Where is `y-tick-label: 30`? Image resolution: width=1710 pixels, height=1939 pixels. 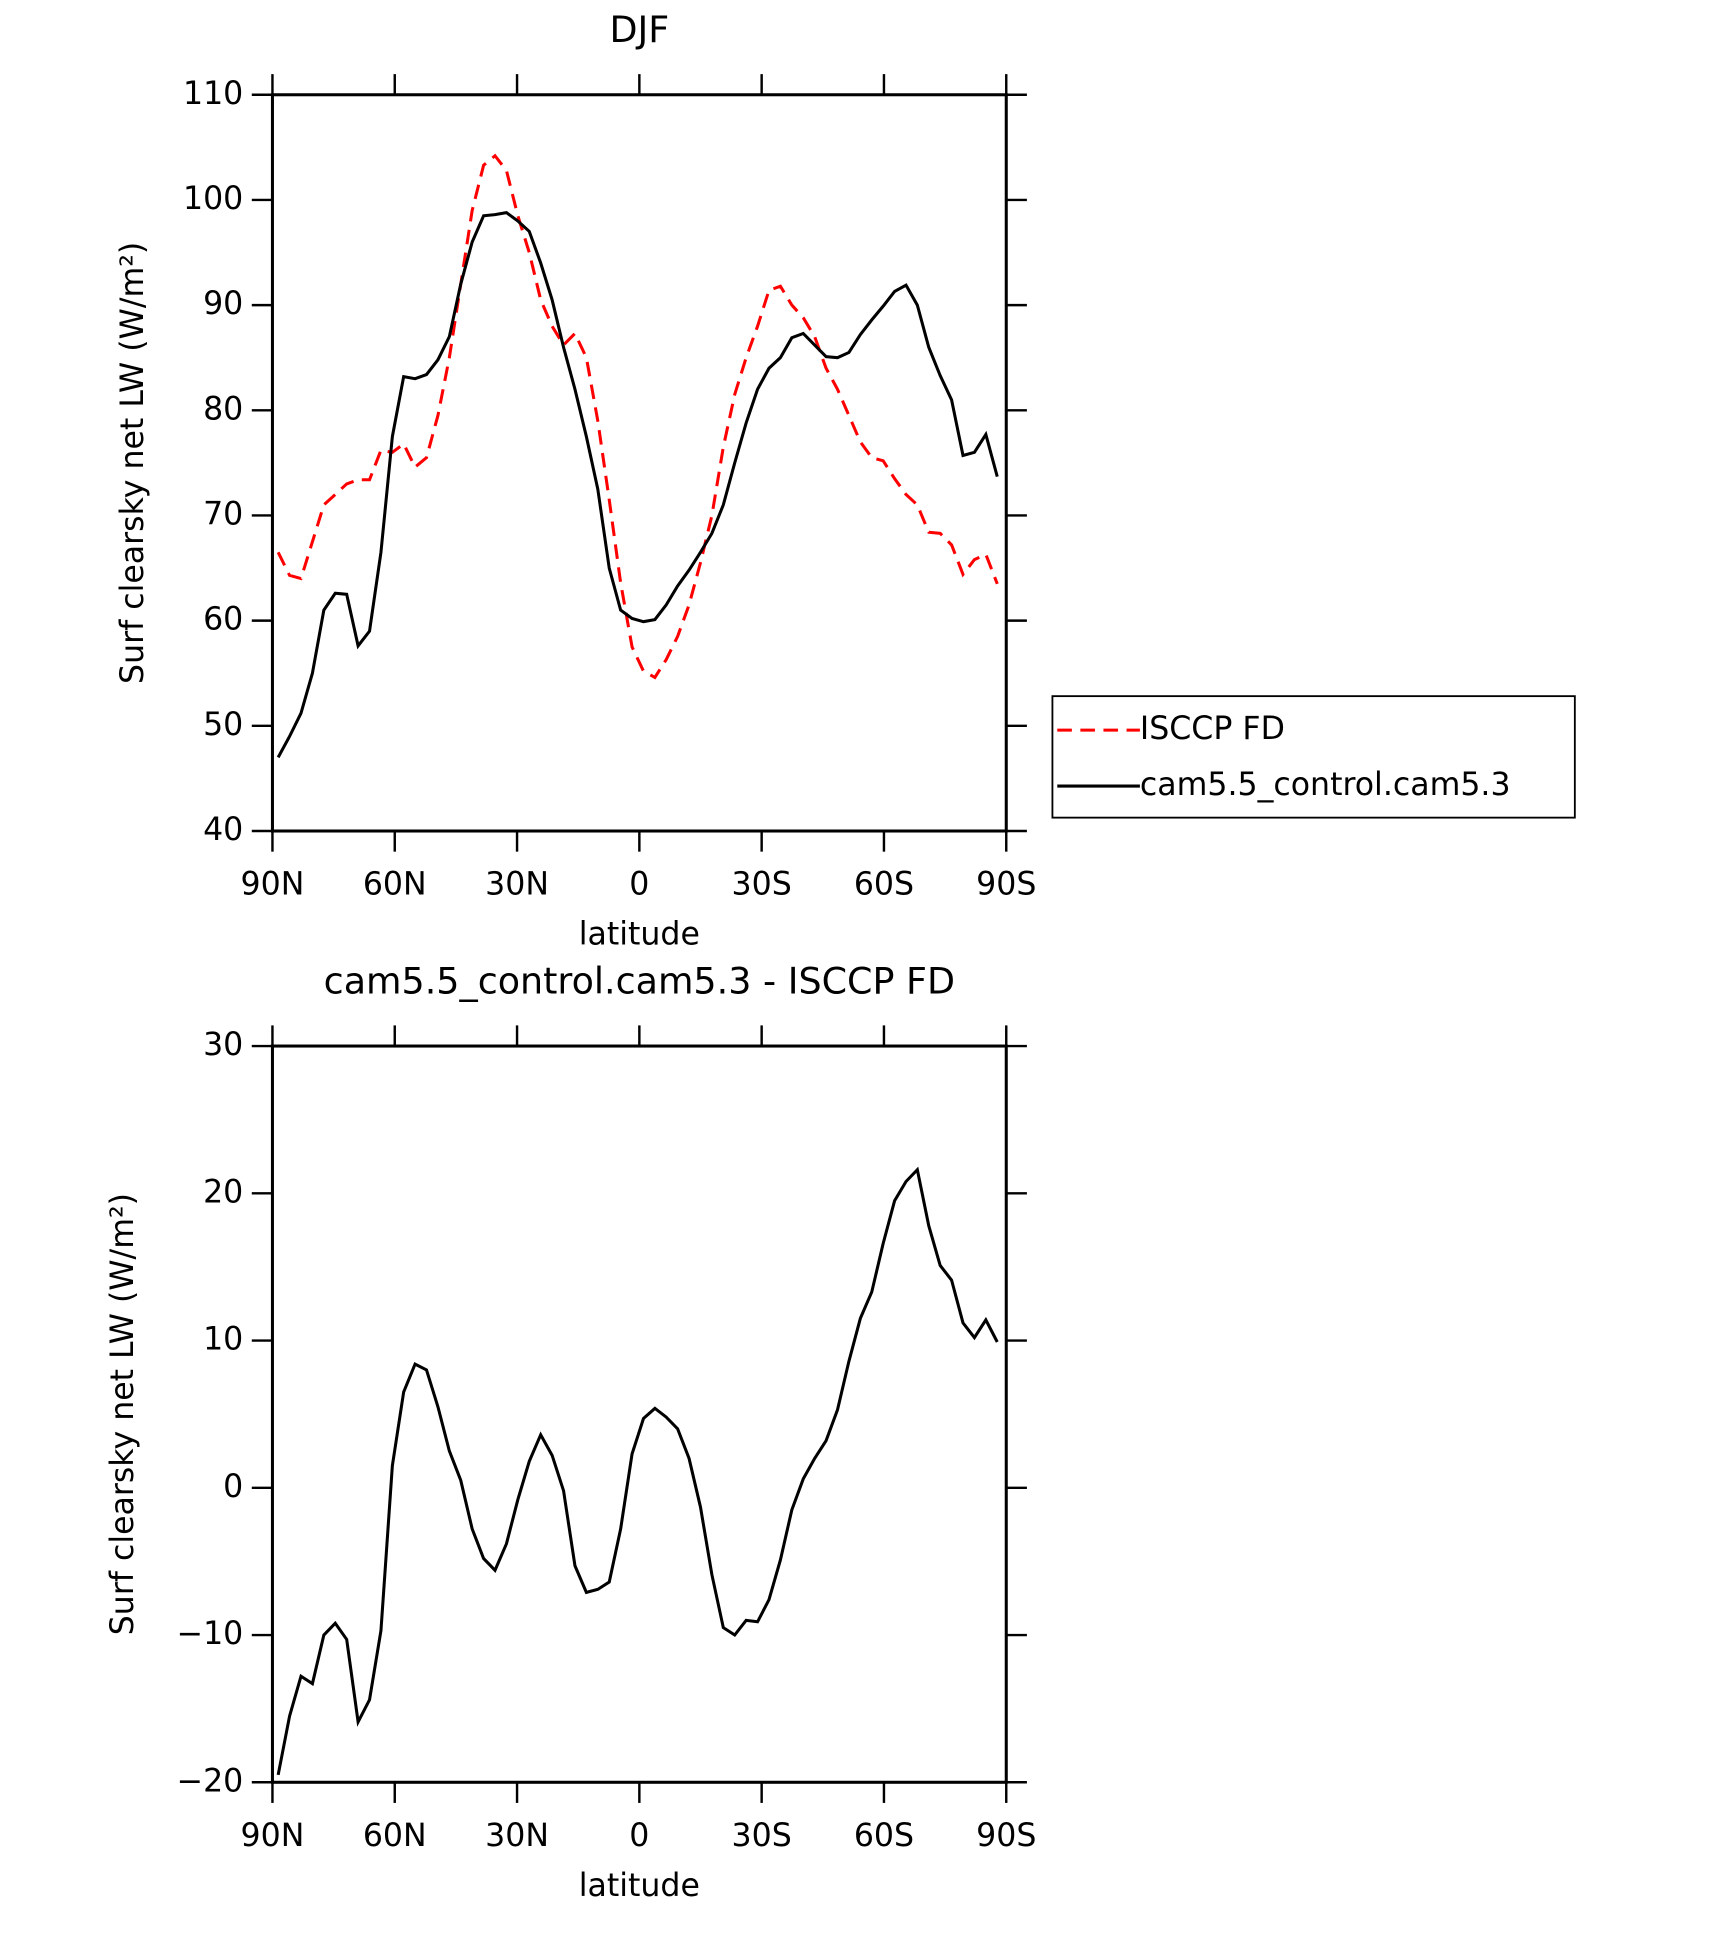 y-tick-label: 30 is located at coordinates (223, 1045).